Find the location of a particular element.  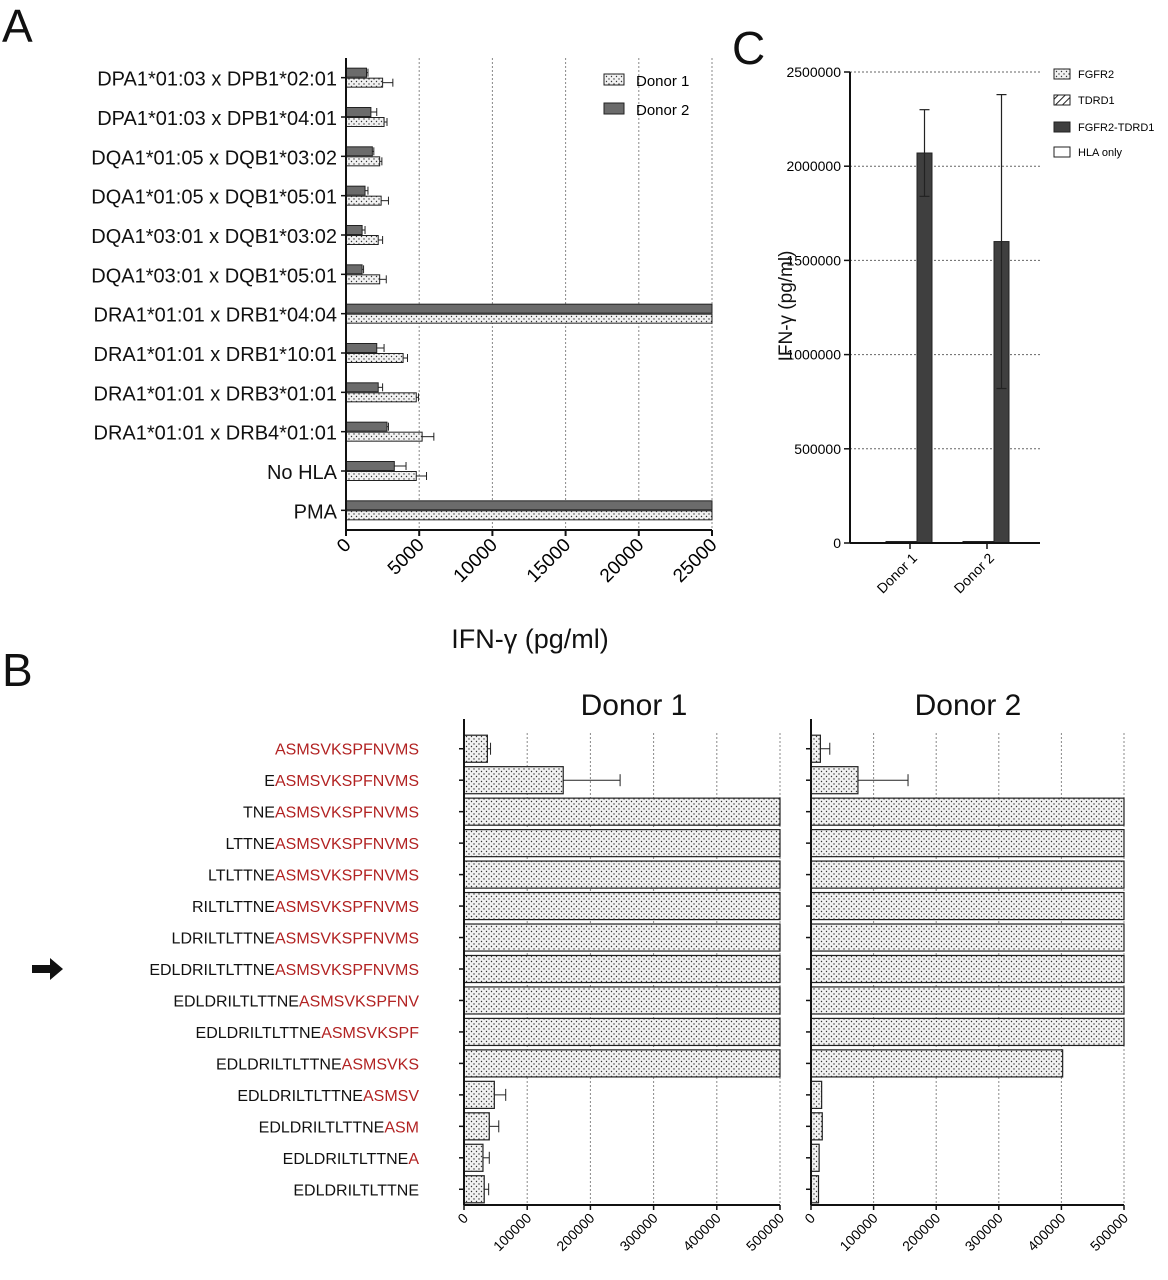

peptide-core: ASMSVKSPFNV is located at coordinates (359, 1001).